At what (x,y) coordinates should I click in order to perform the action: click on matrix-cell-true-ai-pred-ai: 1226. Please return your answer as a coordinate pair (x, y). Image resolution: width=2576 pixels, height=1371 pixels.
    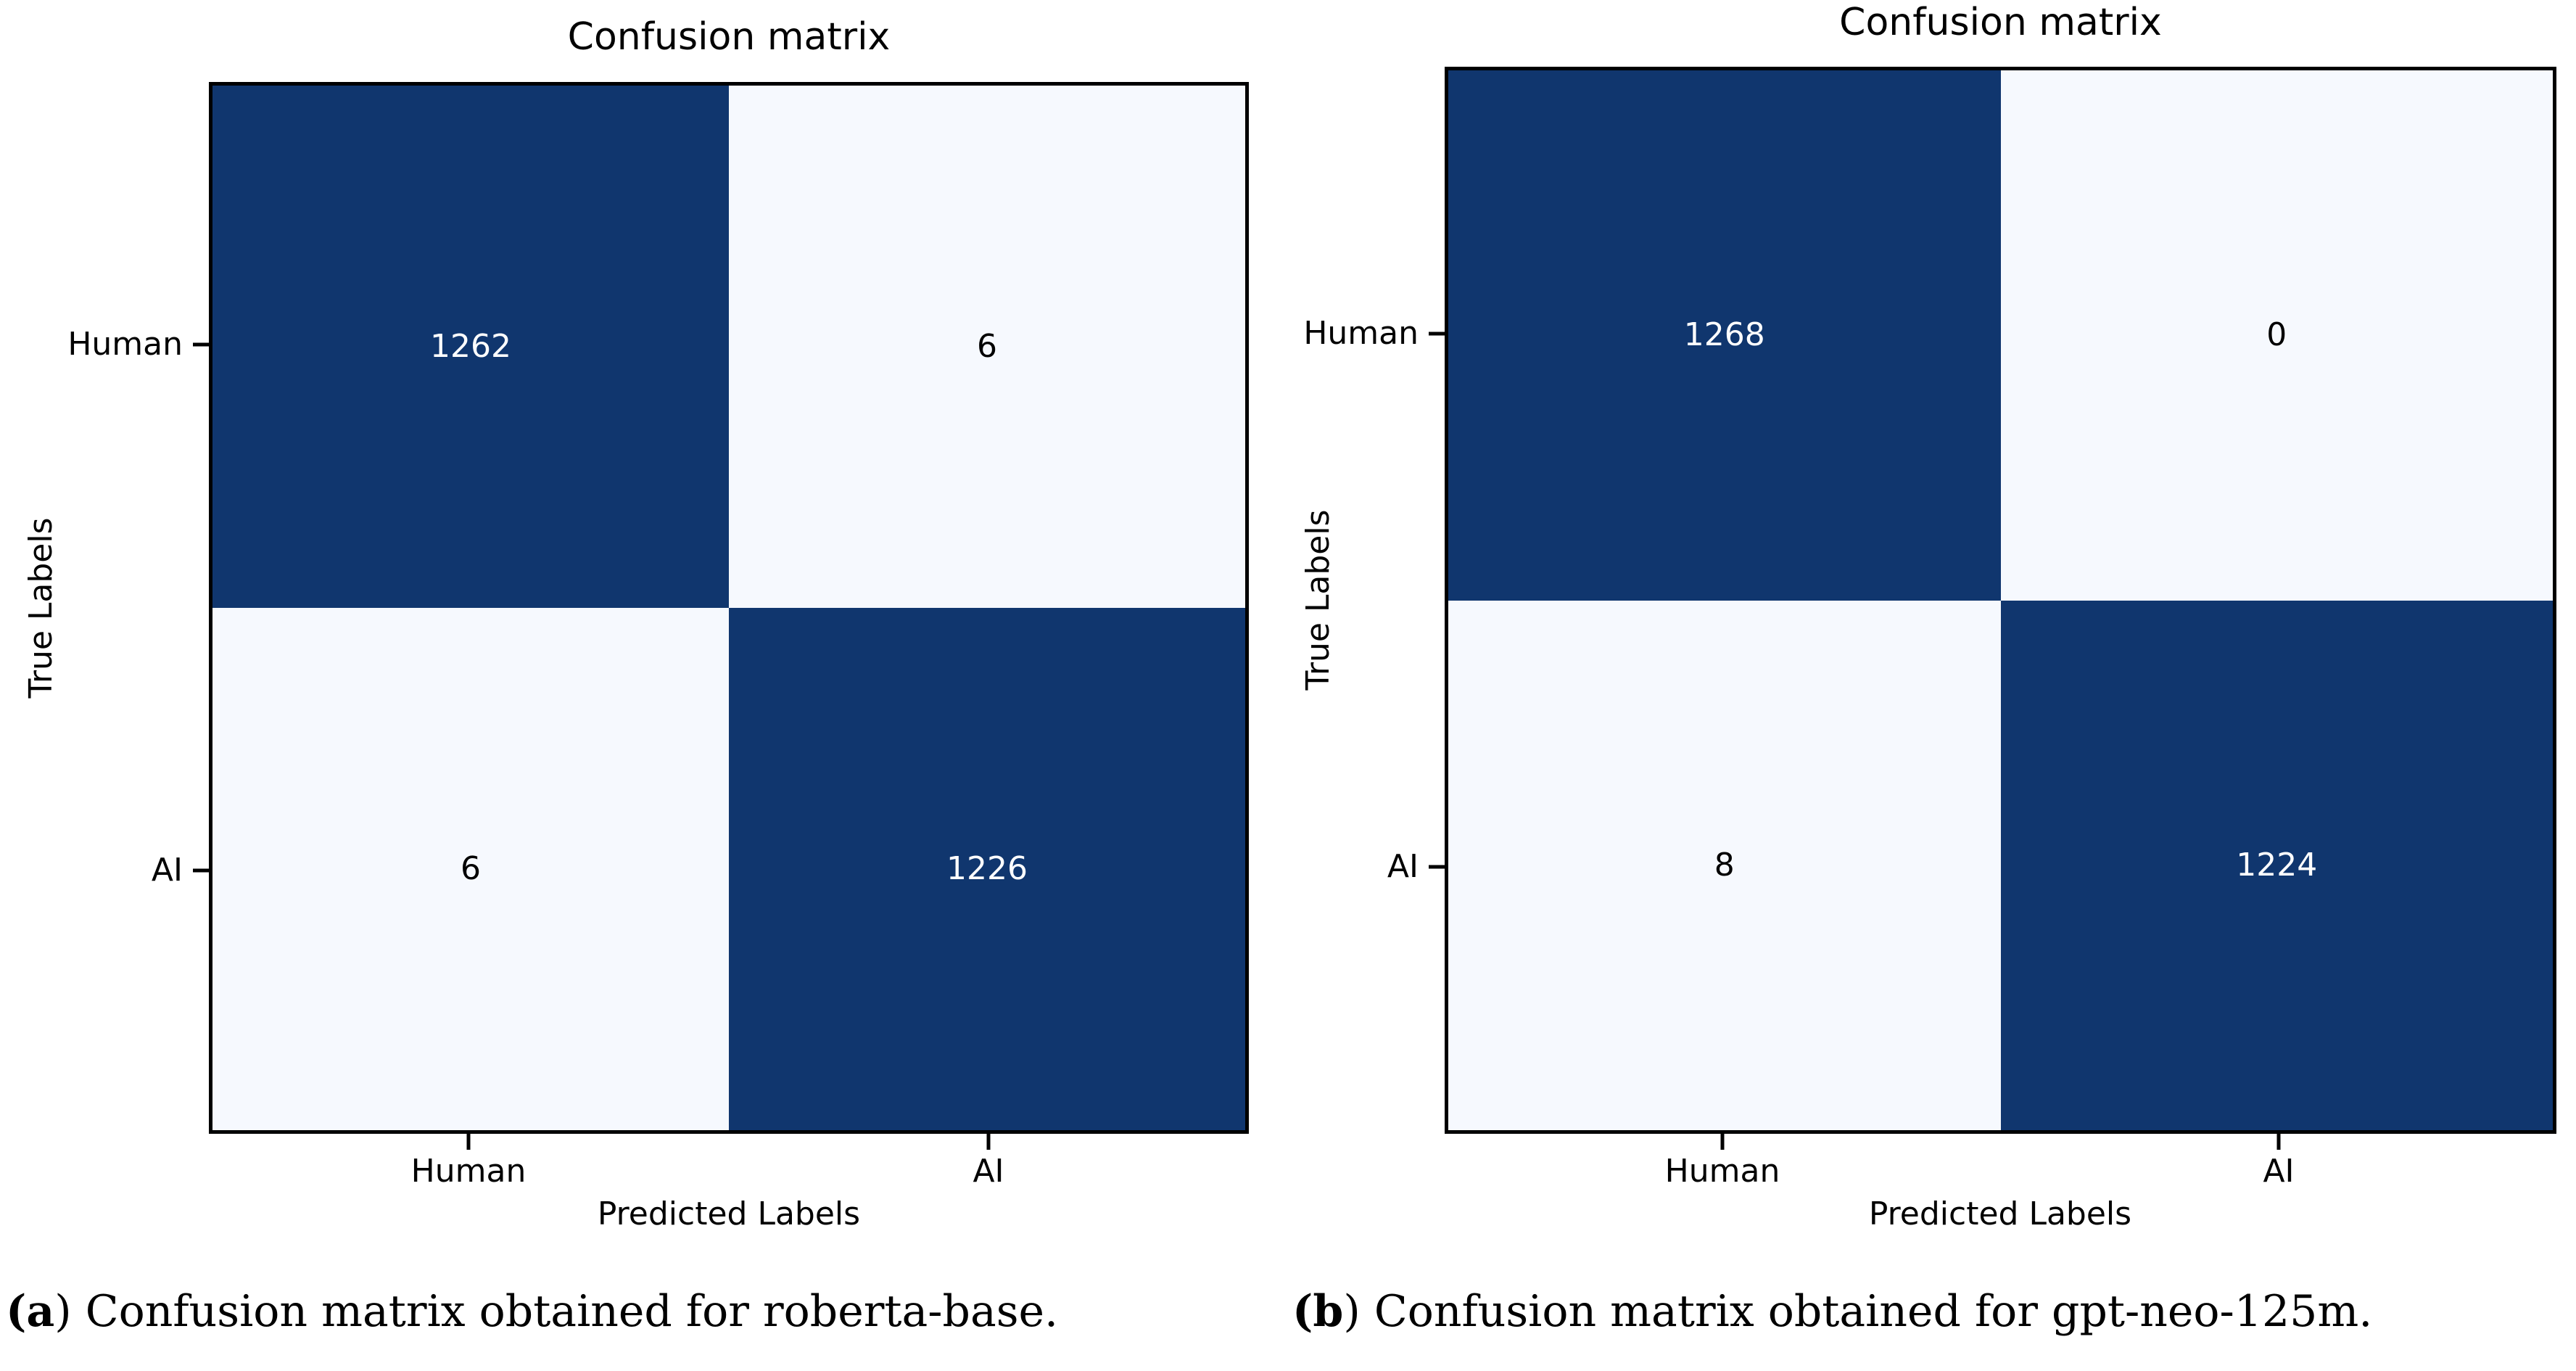
    Looking at the image, I should click on (987, 869).